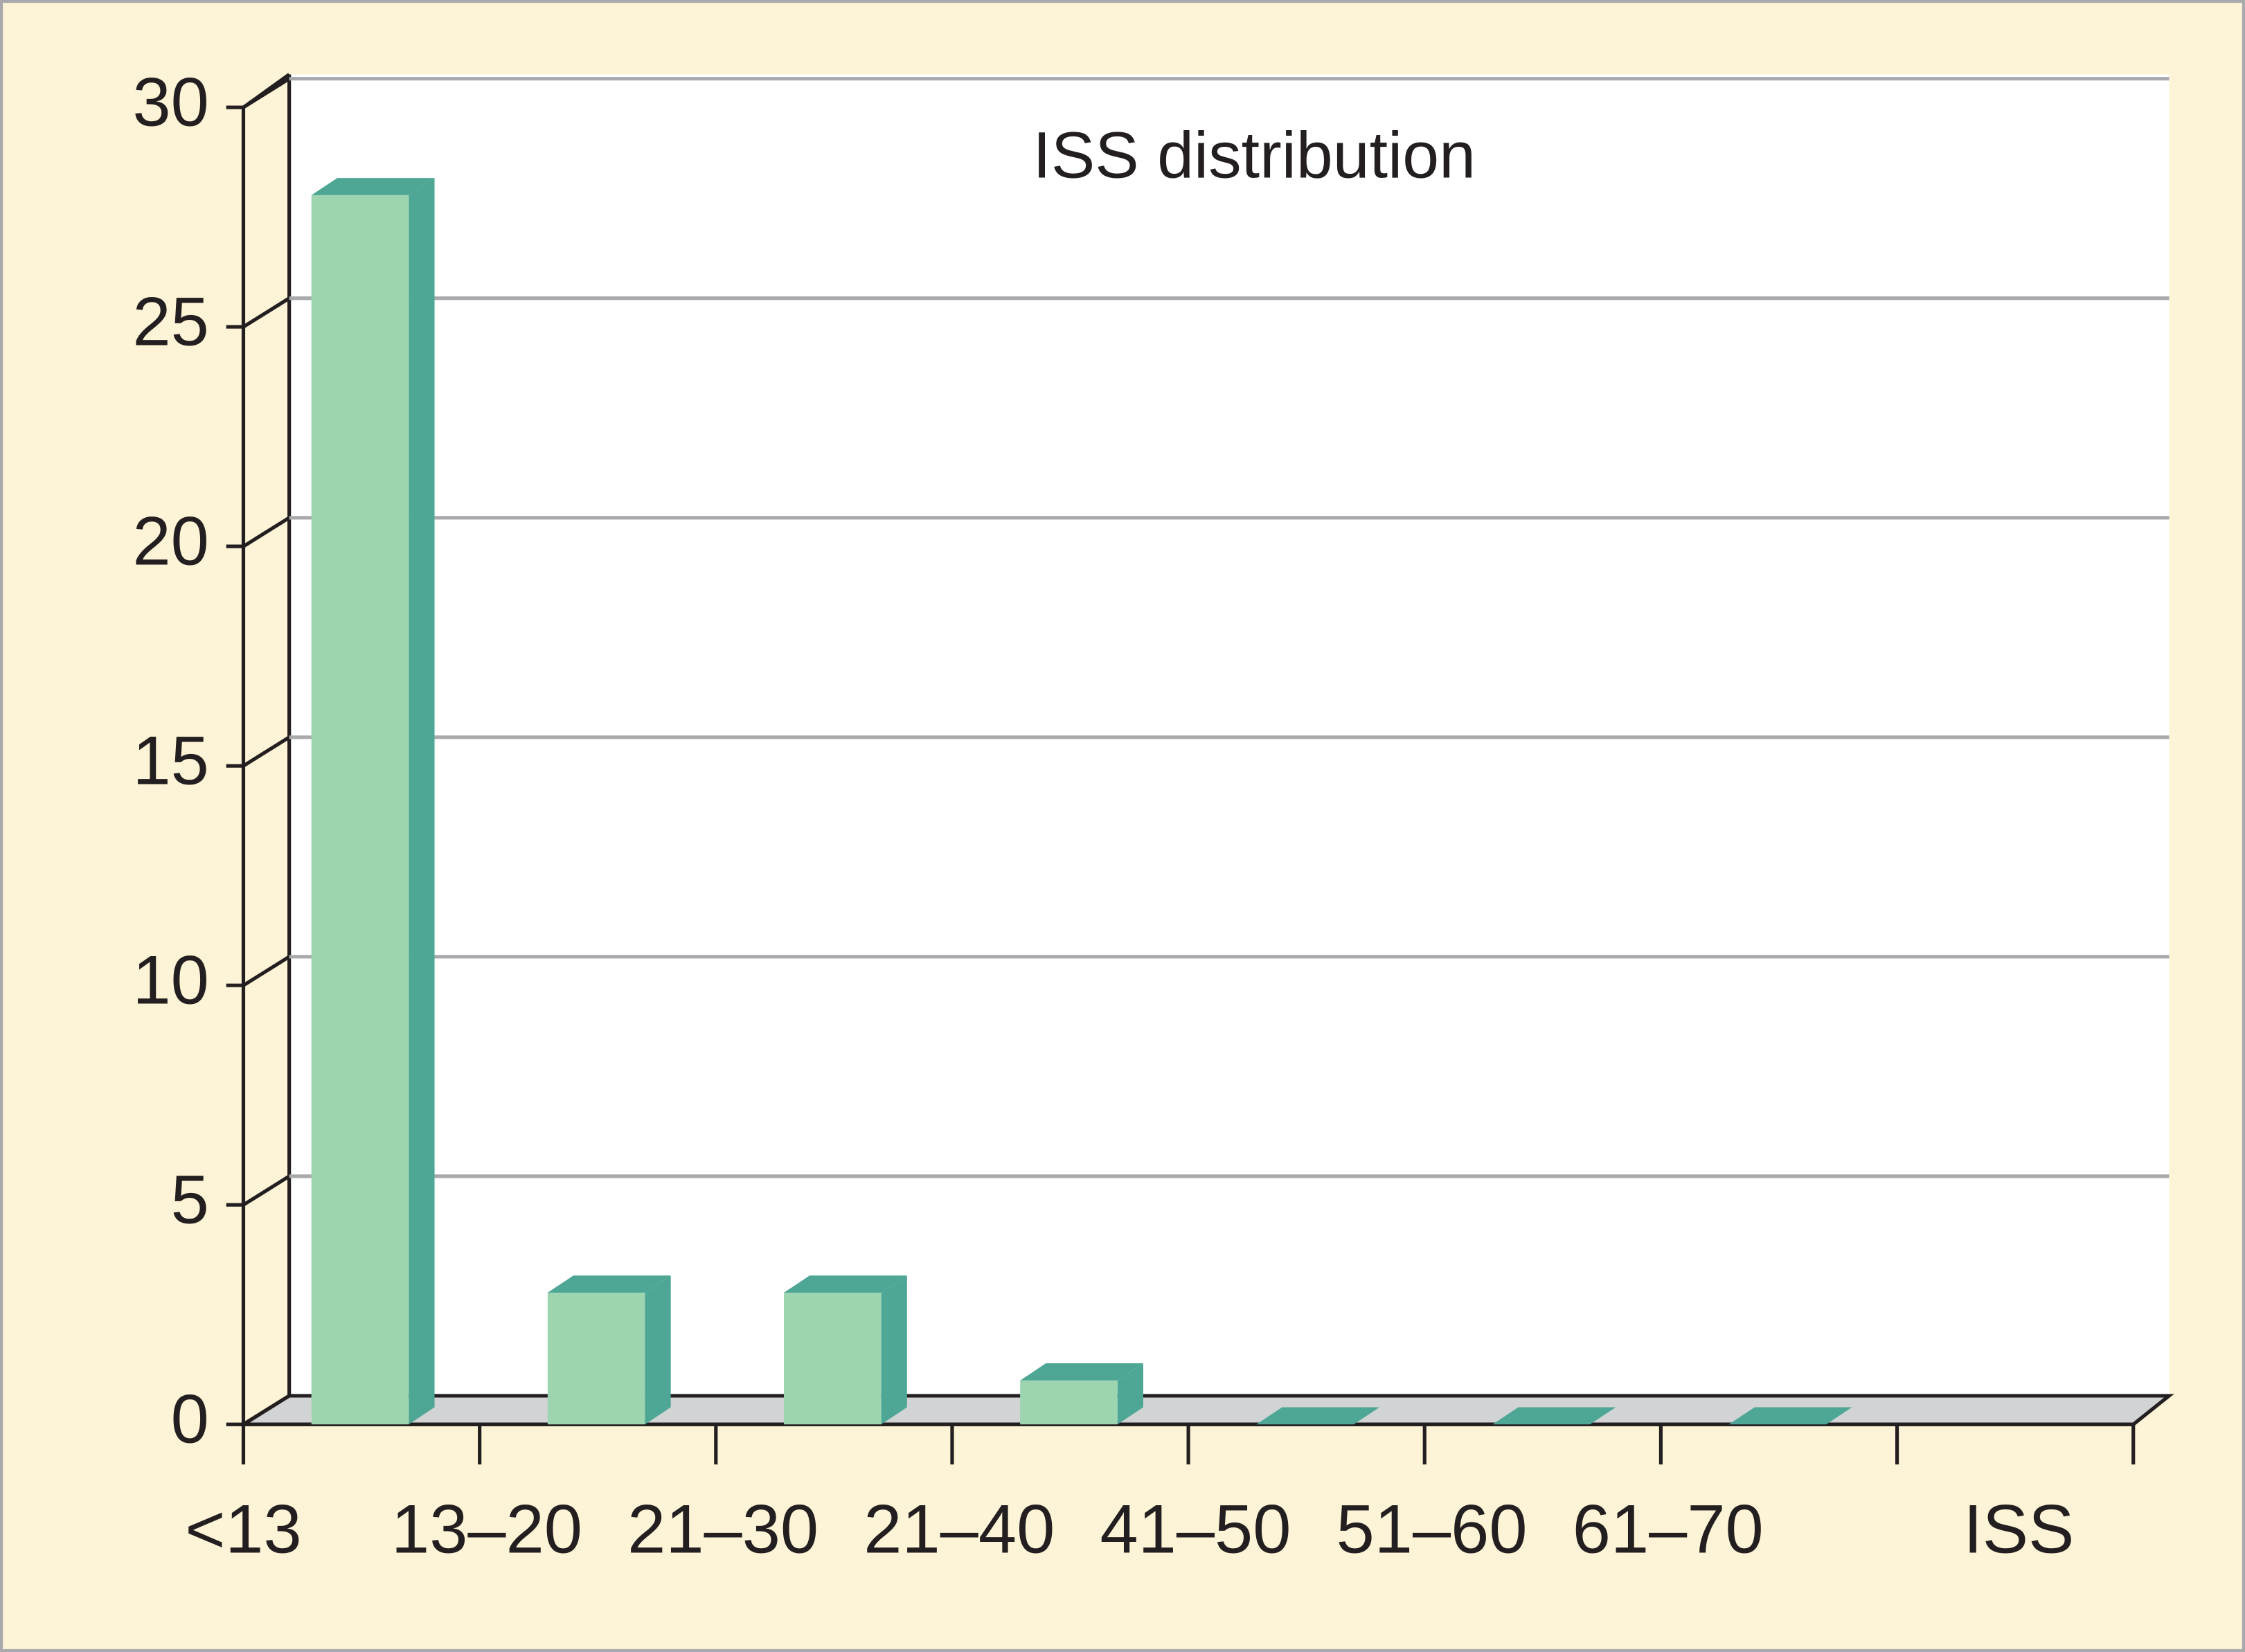  What do you see at coordinates (243, 1530) in the screenshot?
I see `x-tick-label: <13` at bounding box center [243, 1530].